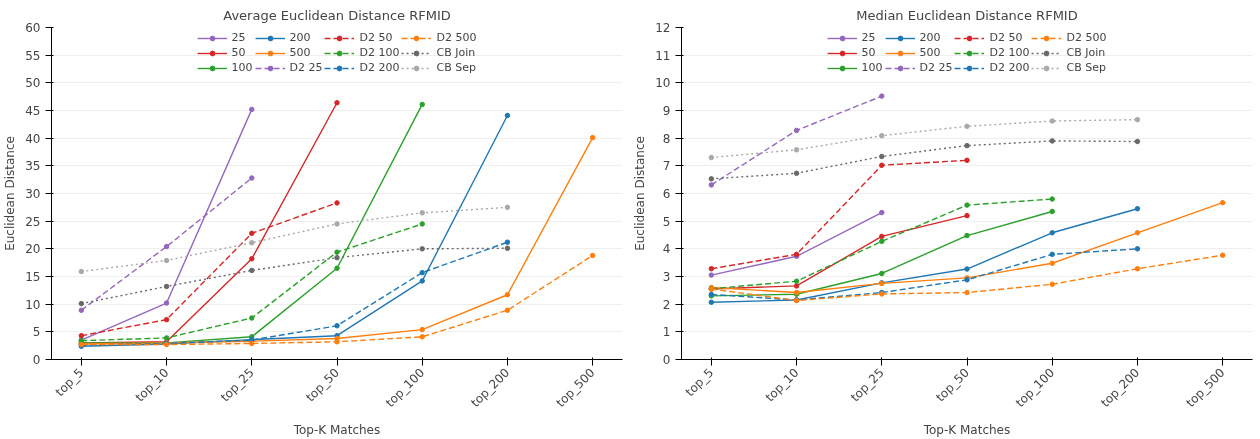  What do you see at coordinates (666, 249) in the screenshot?
I see `y-tick-label: 4` at bounding box center [666, 249].